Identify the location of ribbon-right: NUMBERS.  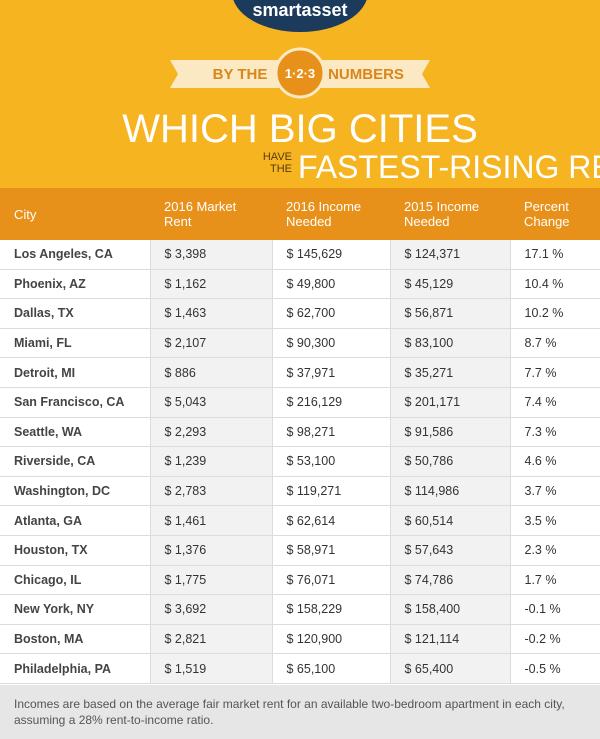
(366, 74).